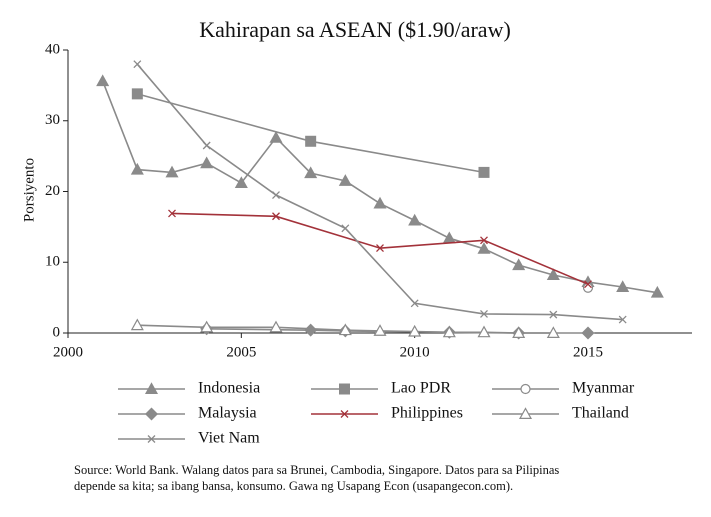 The image size is (711, 517). What do you see at coordinates (421, 388) in the screenshot?
I see `legend-label: Lao PDR` at bounding box center [421, 388].